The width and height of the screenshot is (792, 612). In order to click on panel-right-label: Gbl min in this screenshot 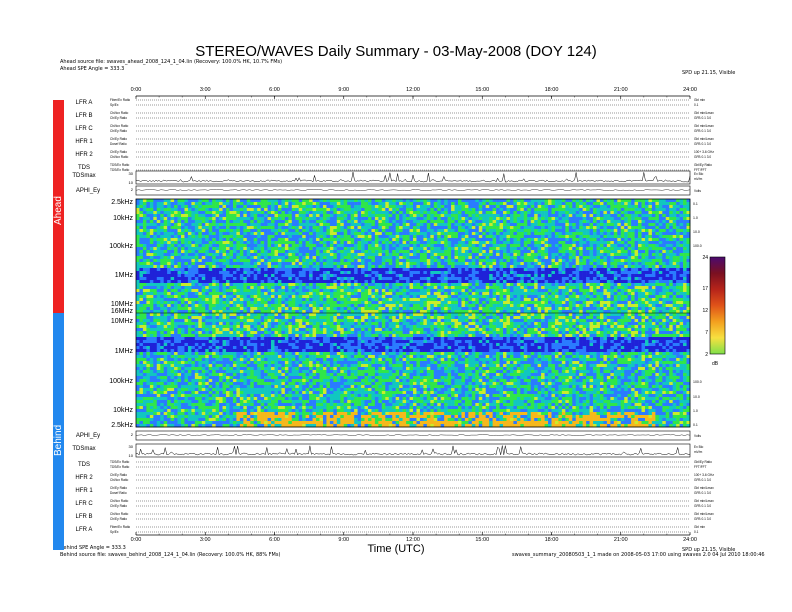, I will do `click(699, 527)`.